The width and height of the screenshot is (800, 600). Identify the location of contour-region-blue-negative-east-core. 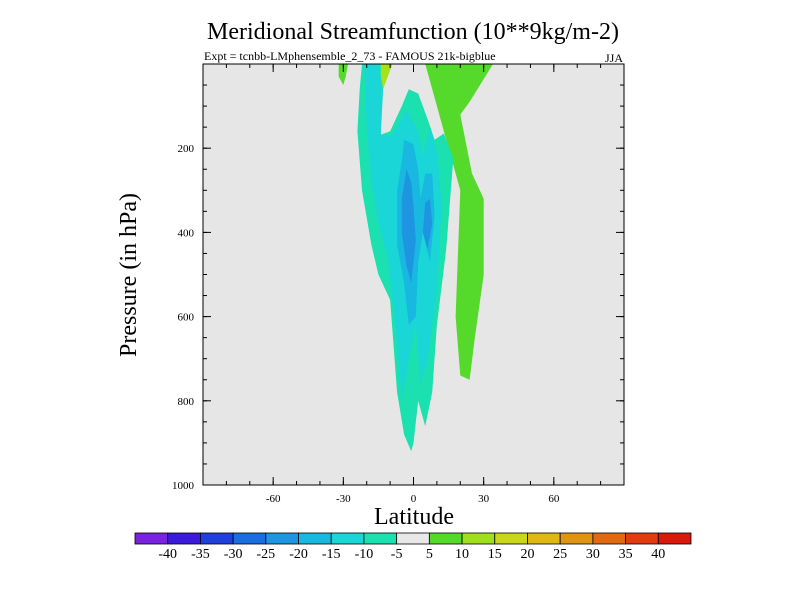
(427, 224).